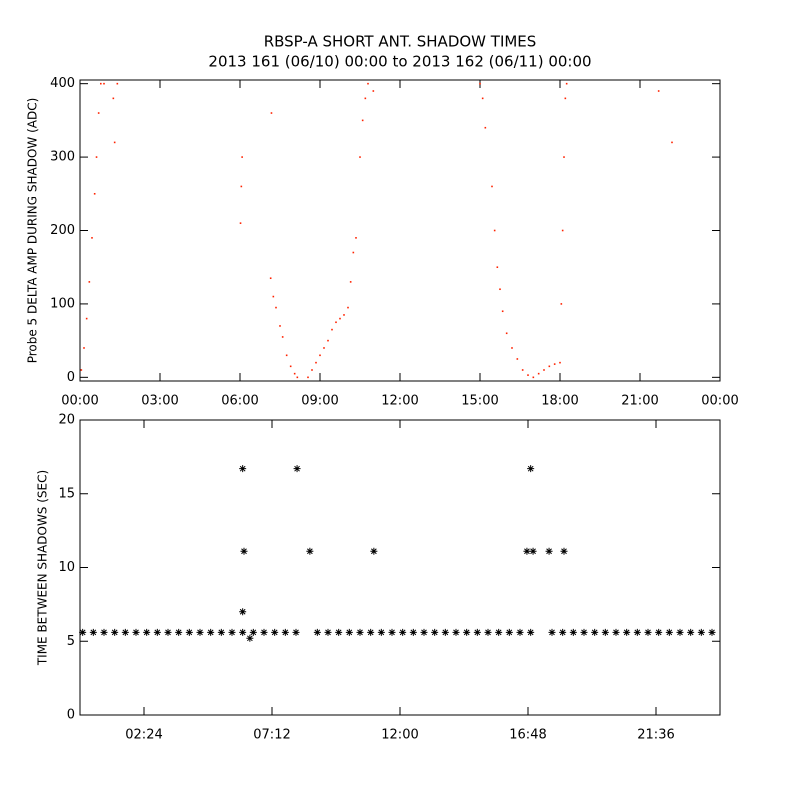  Describe the element at coordinates (639, 401) in the screenshot. I see `x-tick-label: 21:00` at that location.